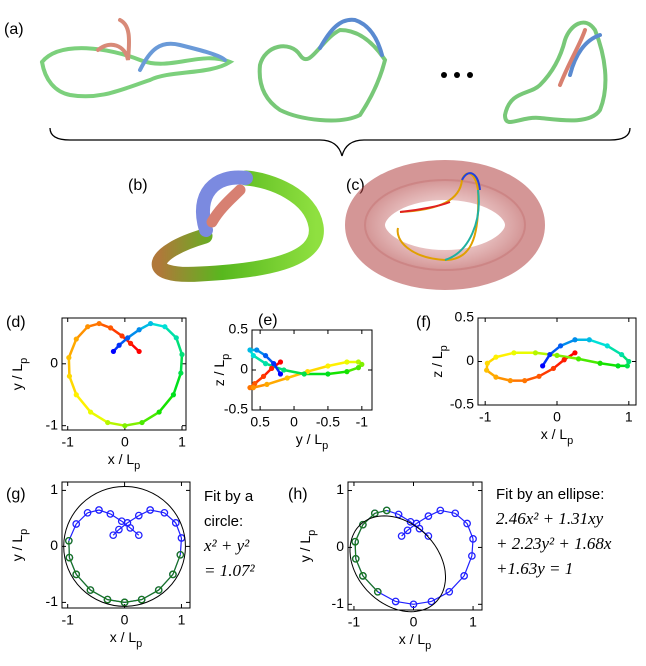  I want to click on x-axis-label-main: x / L, so click(123, 637).